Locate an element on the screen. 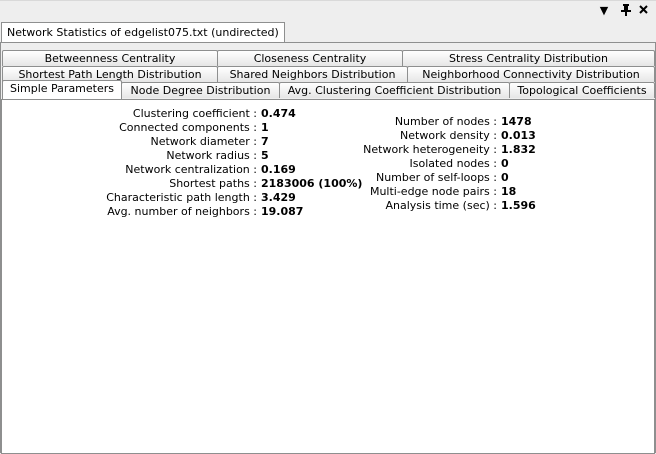 The width and height of the screenshot is (656, 454). param-row-shortest-paths: Shortest paths : 2183006 (100%) is located at coordinates (182, 184).